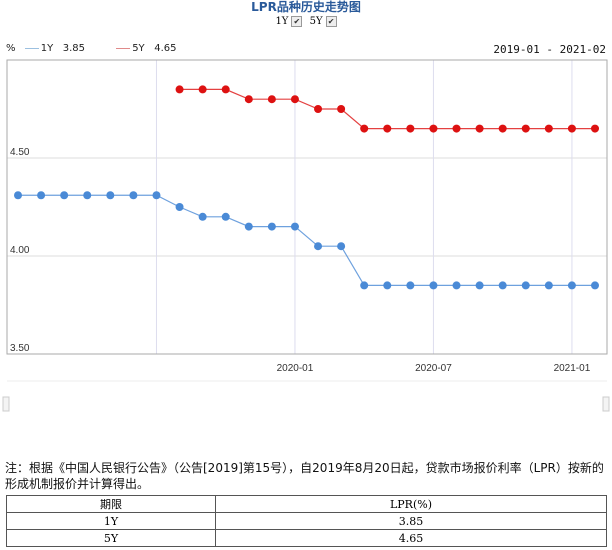 The width and height of the screenshot is (612, 550). I want to click on toggle-1y: 1Y ✔, so click(289, 21).